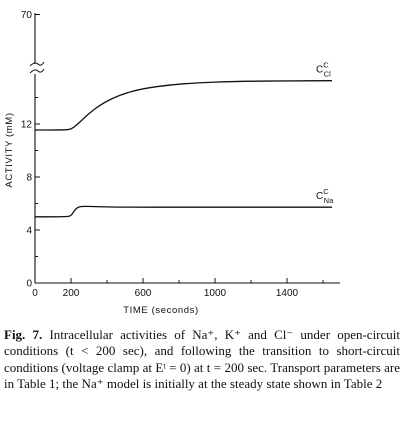 The width and height of the screenshot is (404, 421). What do you see at coordinates (143, 293) in the screenshot?
I see `x-tick-label: 600` at bounding box center [143, 293].